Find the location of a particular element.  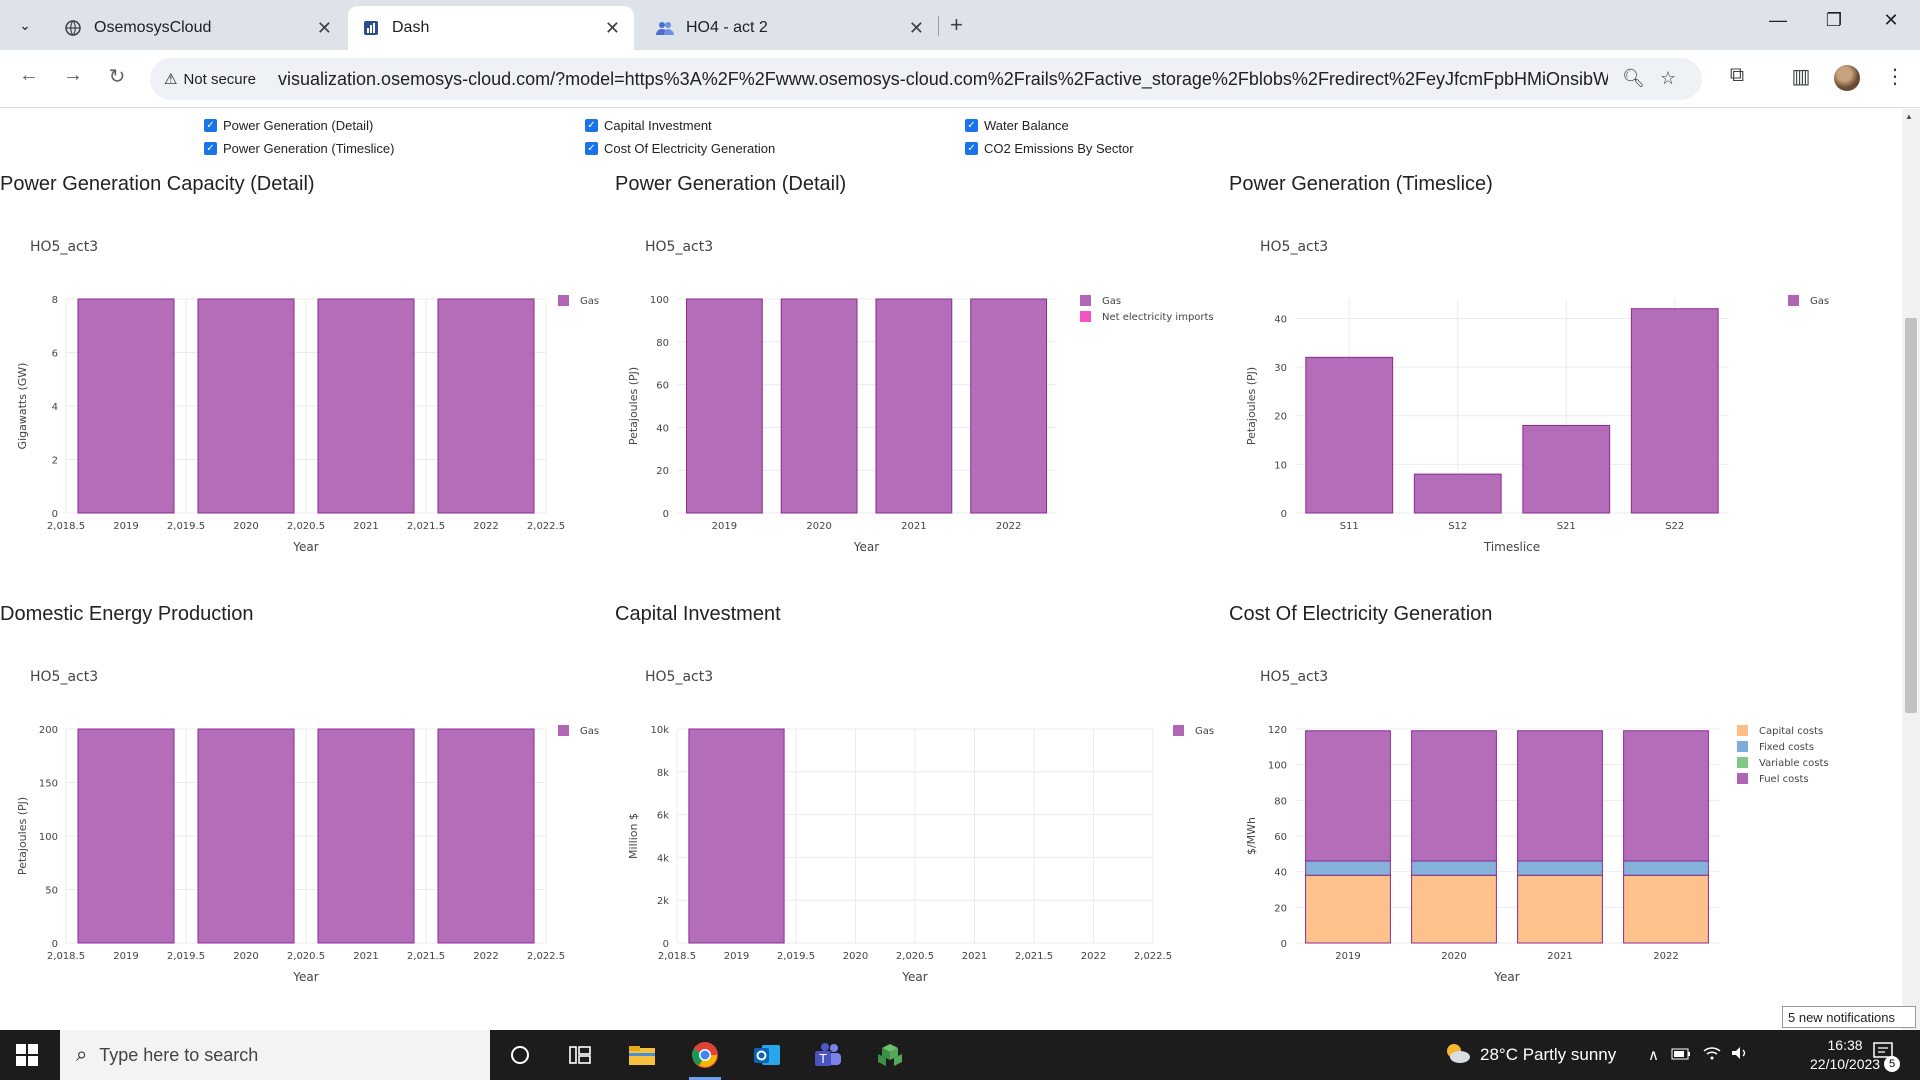

tab-dash: Dash ✕ is located at coordinates (491, 28).